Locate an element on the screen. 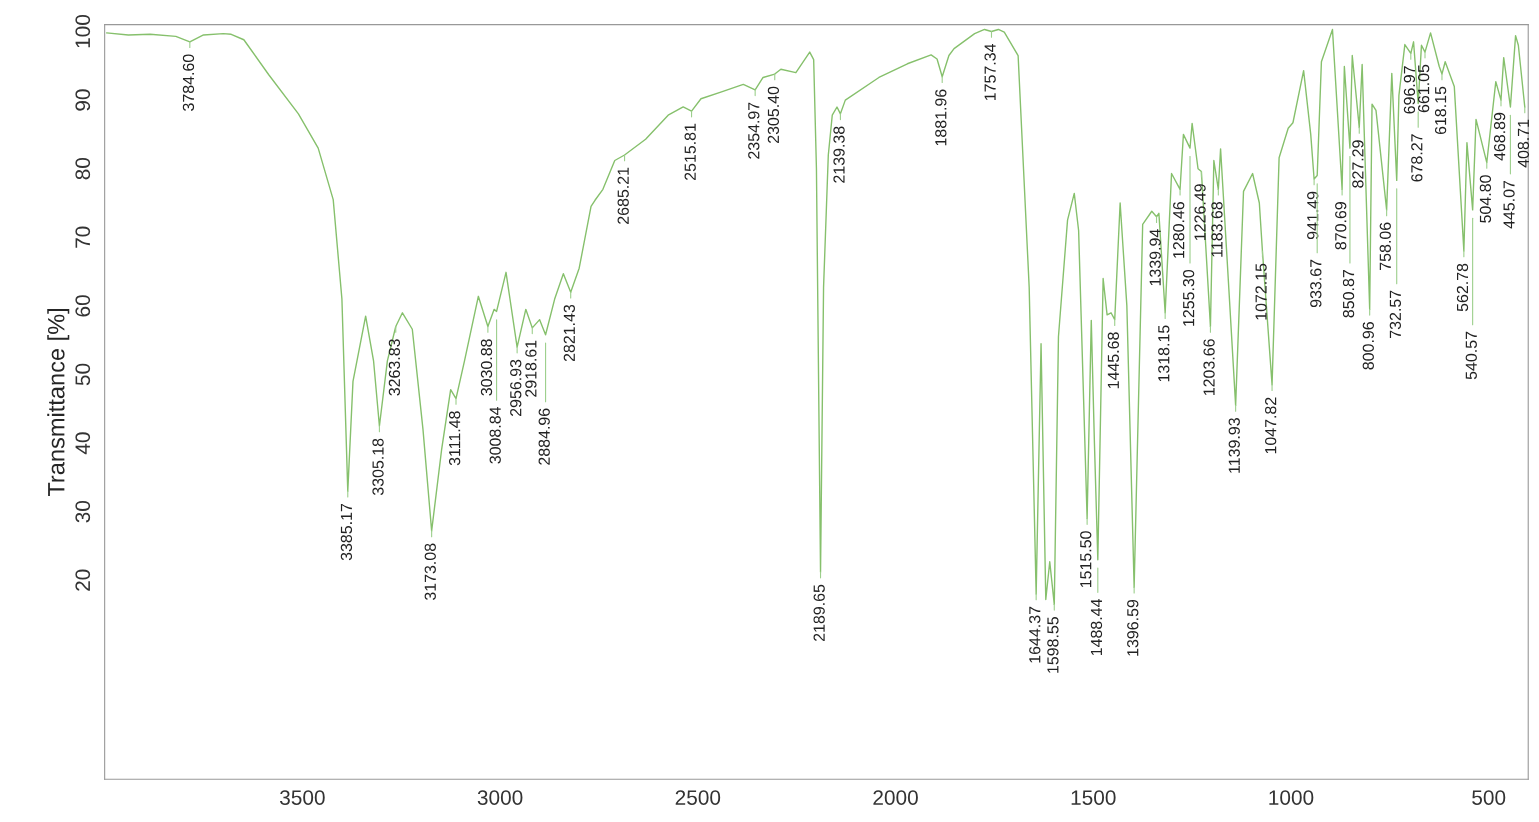 The height and width of the screenshot is (822, 1539). annotation: 1183.68 is located at coordinates (1217, 229).